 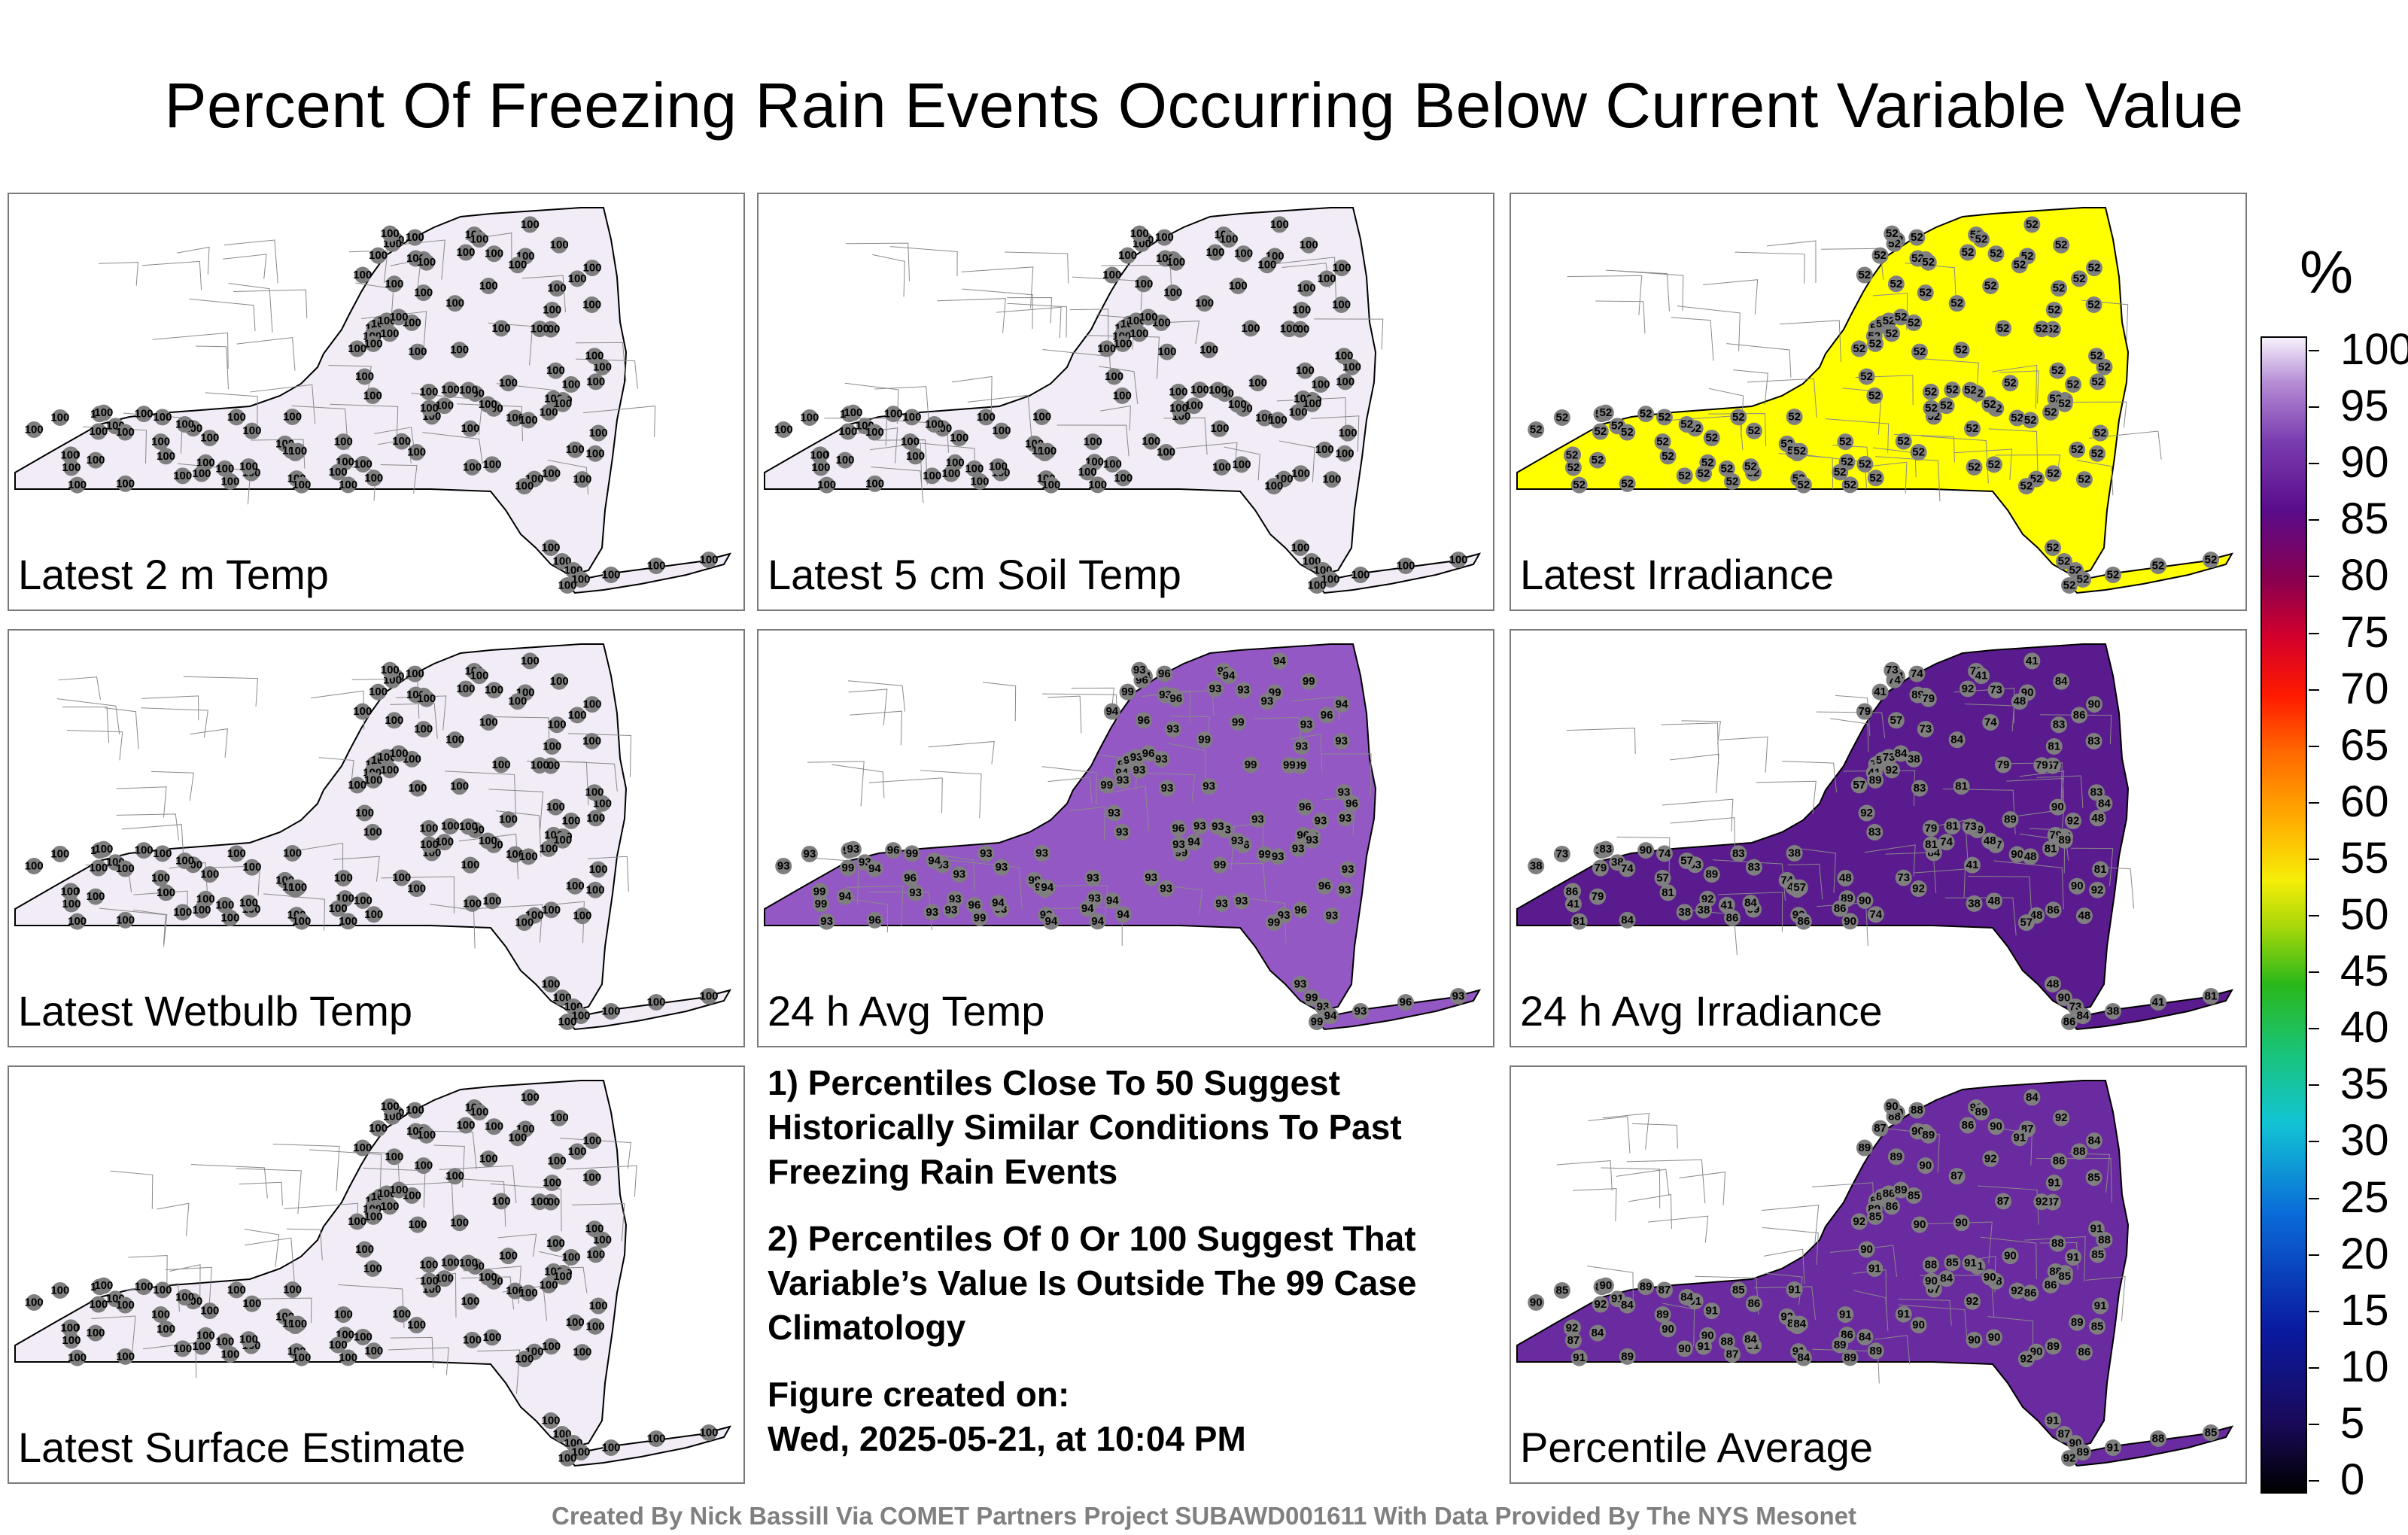 I want to click on colorbar-tick, so click(x=2314, y=746).